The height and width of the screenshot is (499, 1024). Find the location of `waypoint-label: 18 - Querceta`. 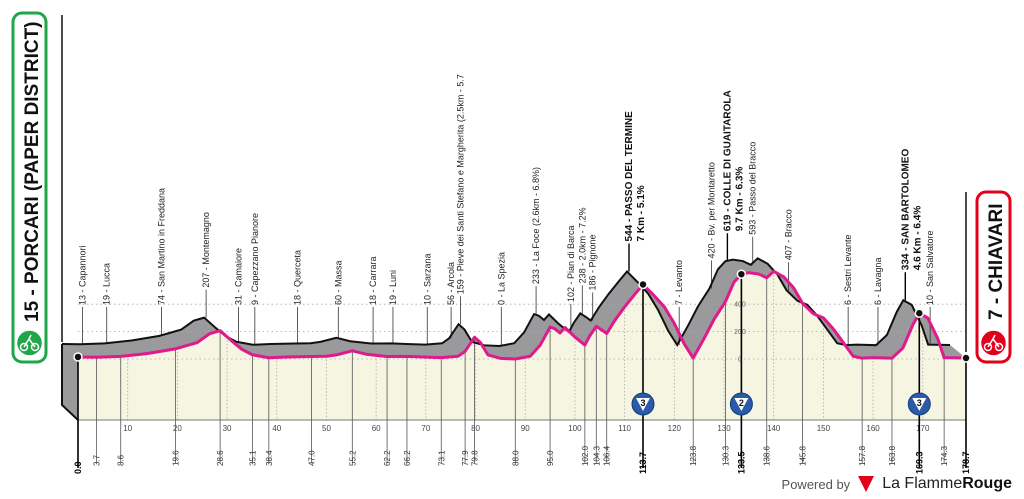

waypoint-label: 18 - Querceta is located at coordinates (298, 277).